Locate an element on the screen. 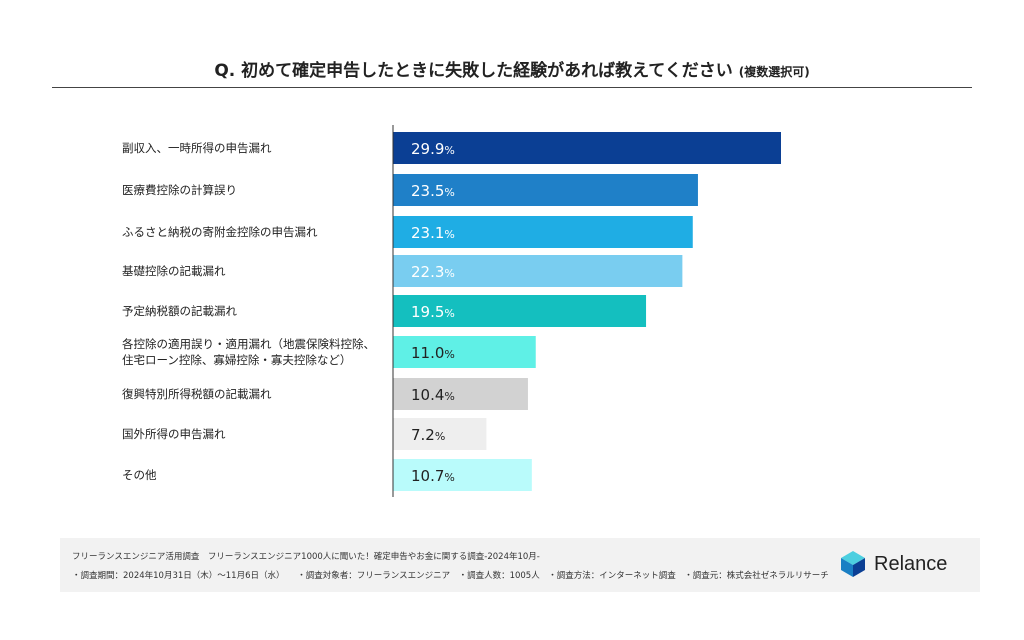  category-label: 予定納税額の記載漏れ is located at coordinates (179, 311).